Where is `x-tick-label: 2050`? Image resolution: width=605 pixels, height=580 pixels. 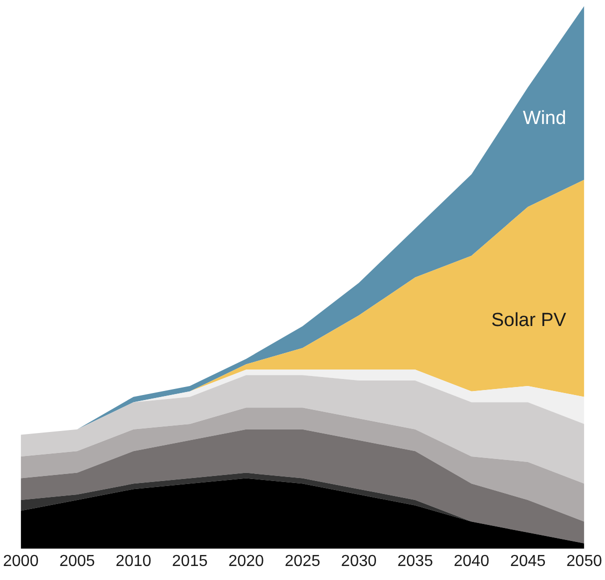
x-tick-label: 2050 is located at coordinates (584, 561).